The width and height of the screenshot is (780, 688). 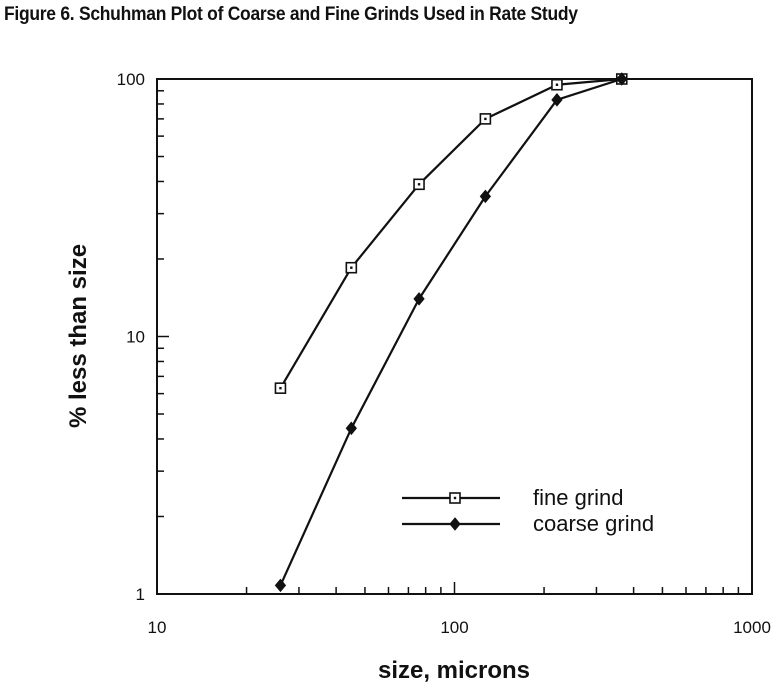 What do you see at coordinates (135, 337) in the screenshot?
I see `y-tick-label: 10` at bounding box center [135, 337].